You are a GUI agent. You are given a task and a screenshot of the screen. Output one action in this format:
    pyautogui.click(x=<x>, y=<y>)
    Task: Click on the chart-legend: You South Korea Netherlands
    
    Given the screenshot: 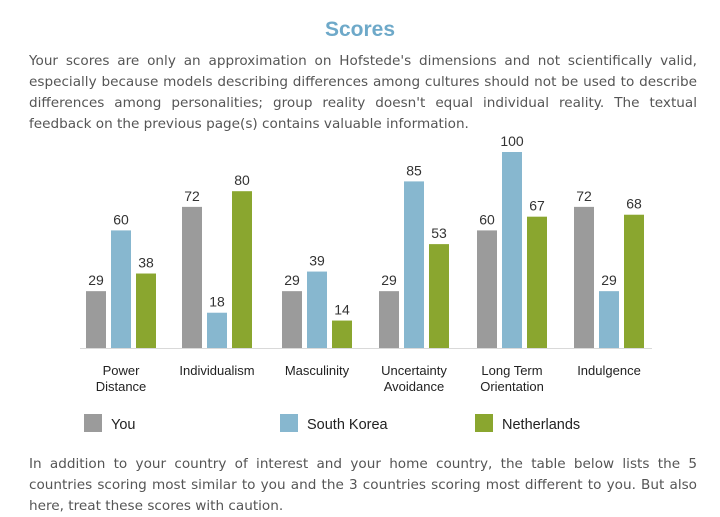 What is the action you would take?
    pyautogui.click(x=332, y=423)
    